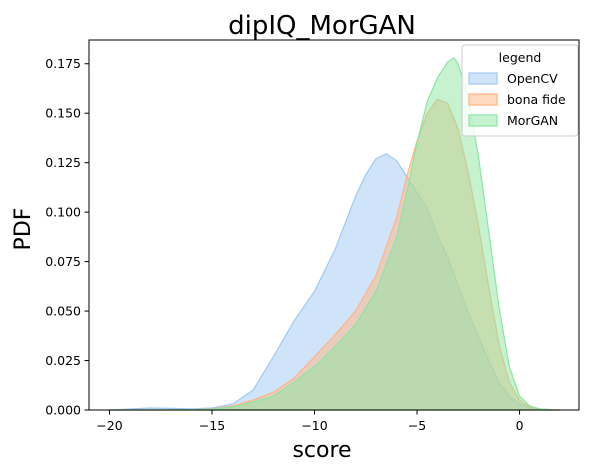  I want to click on x-axis-label: score, so click(321, 450).